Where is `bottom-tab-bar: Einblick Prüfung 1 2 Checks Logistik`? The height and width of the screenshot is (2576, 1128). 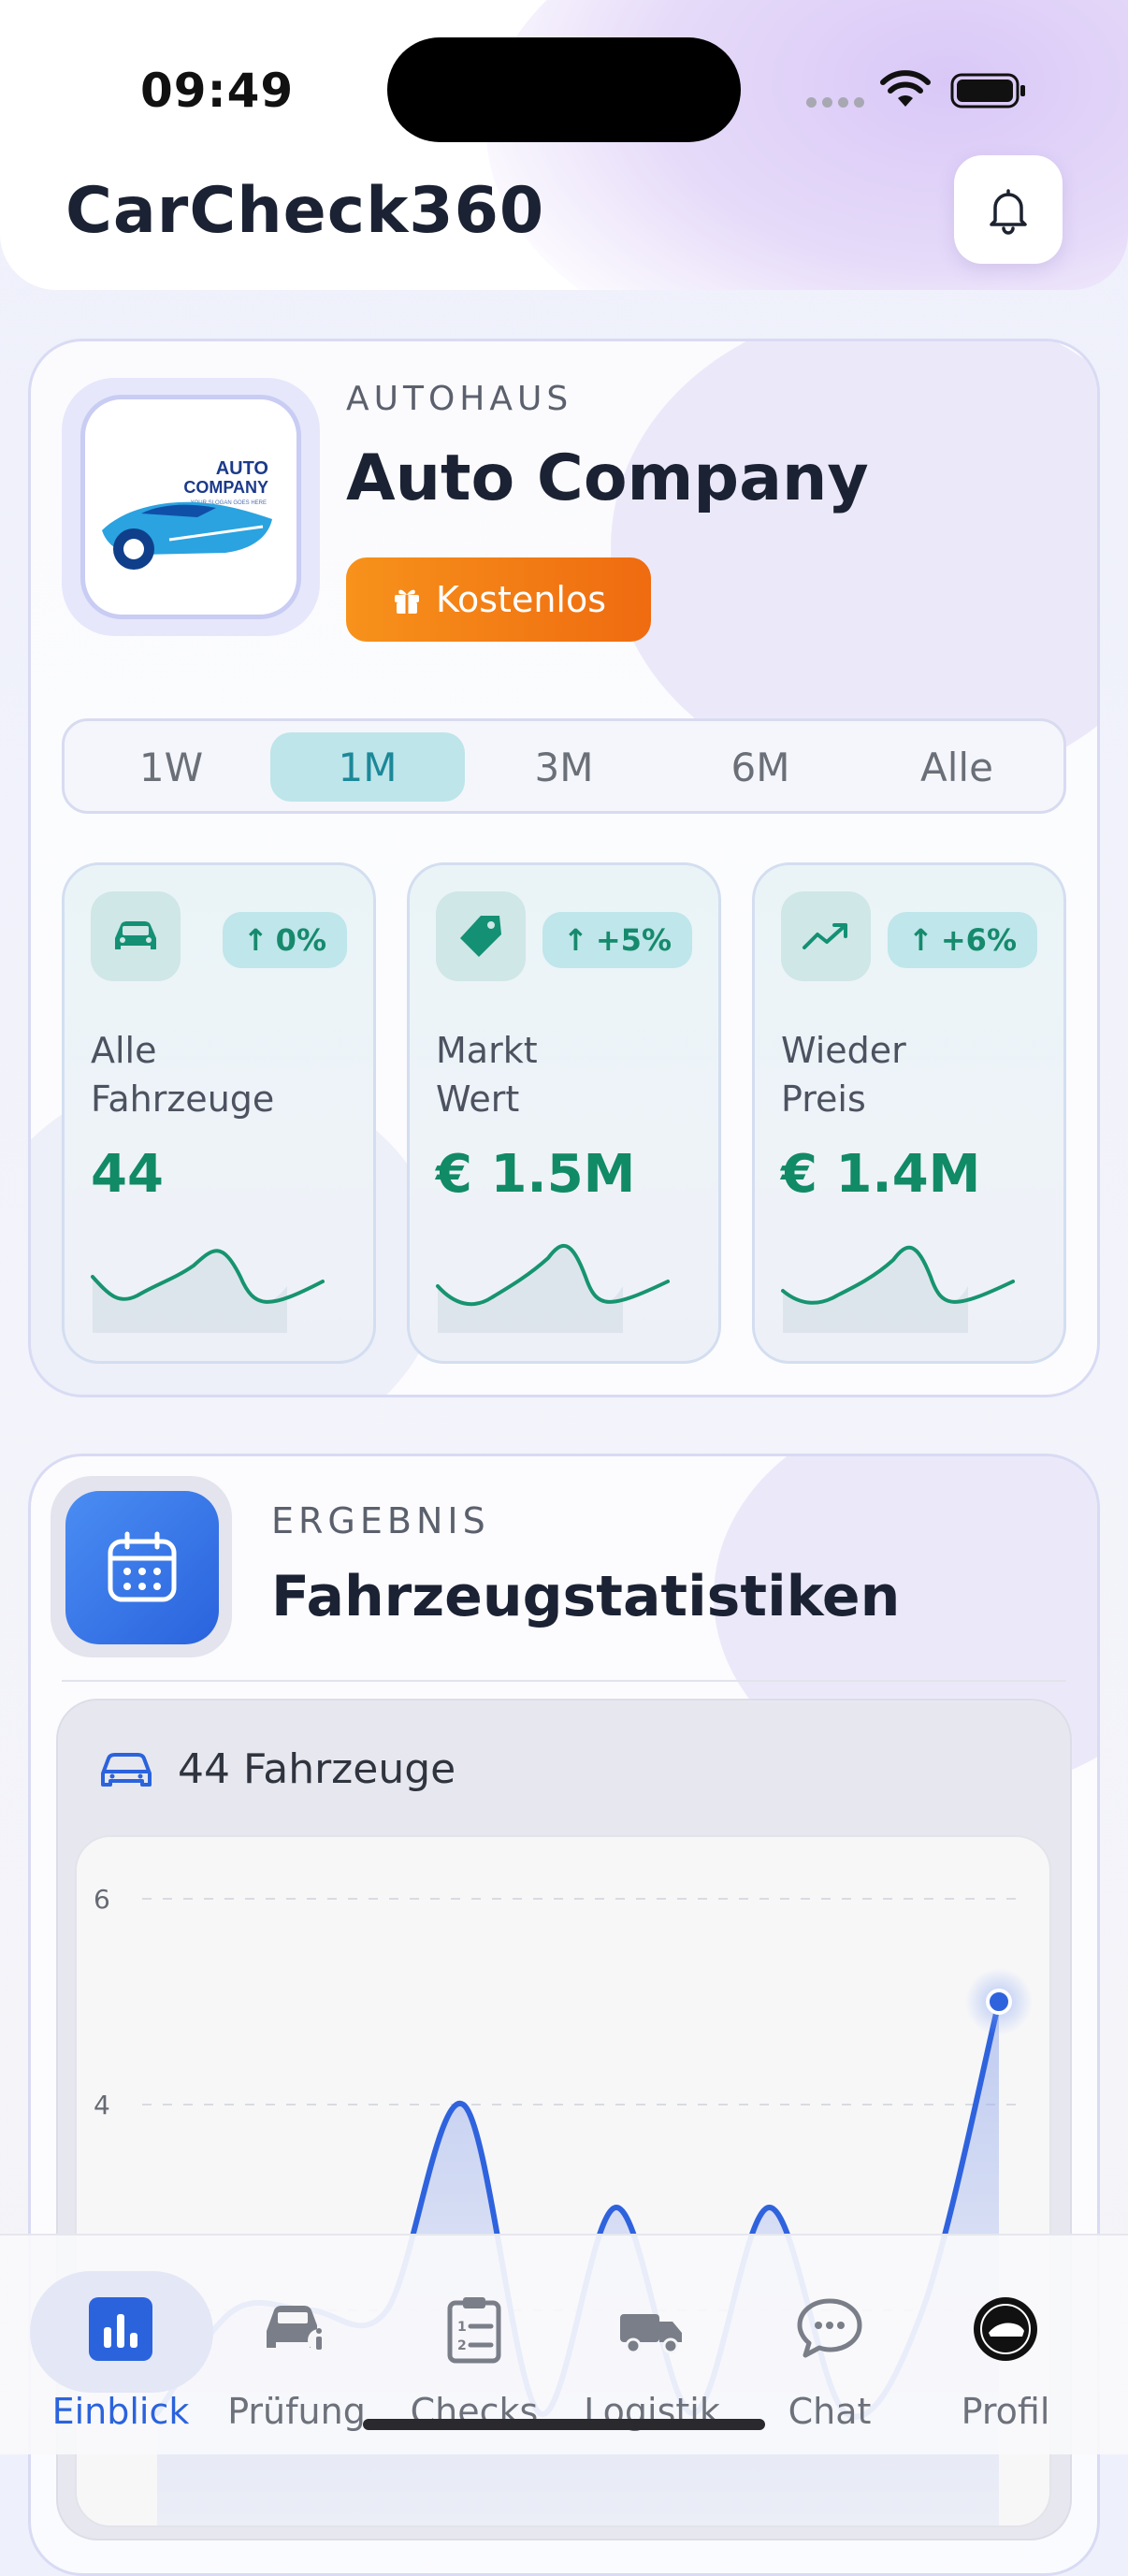 bottom-tab-bar: Einblick Prüfung 1 2 Checks Logistik is located at coordinates (564, 2344).